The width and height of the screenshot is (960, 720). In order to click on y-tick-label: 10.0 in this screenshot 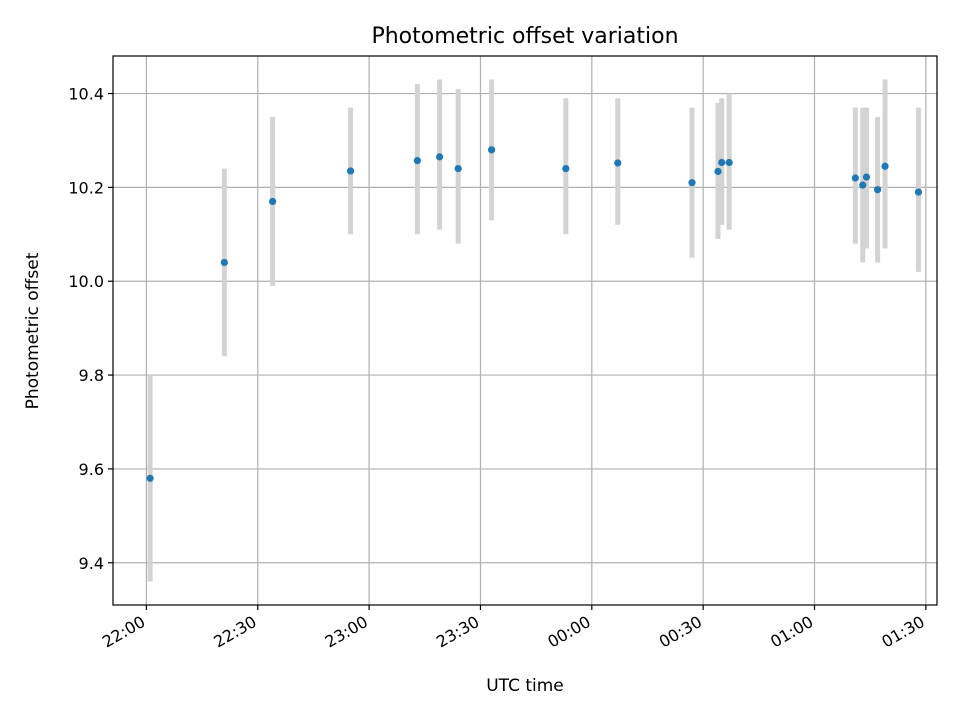, I will do `click(86, 281)`.